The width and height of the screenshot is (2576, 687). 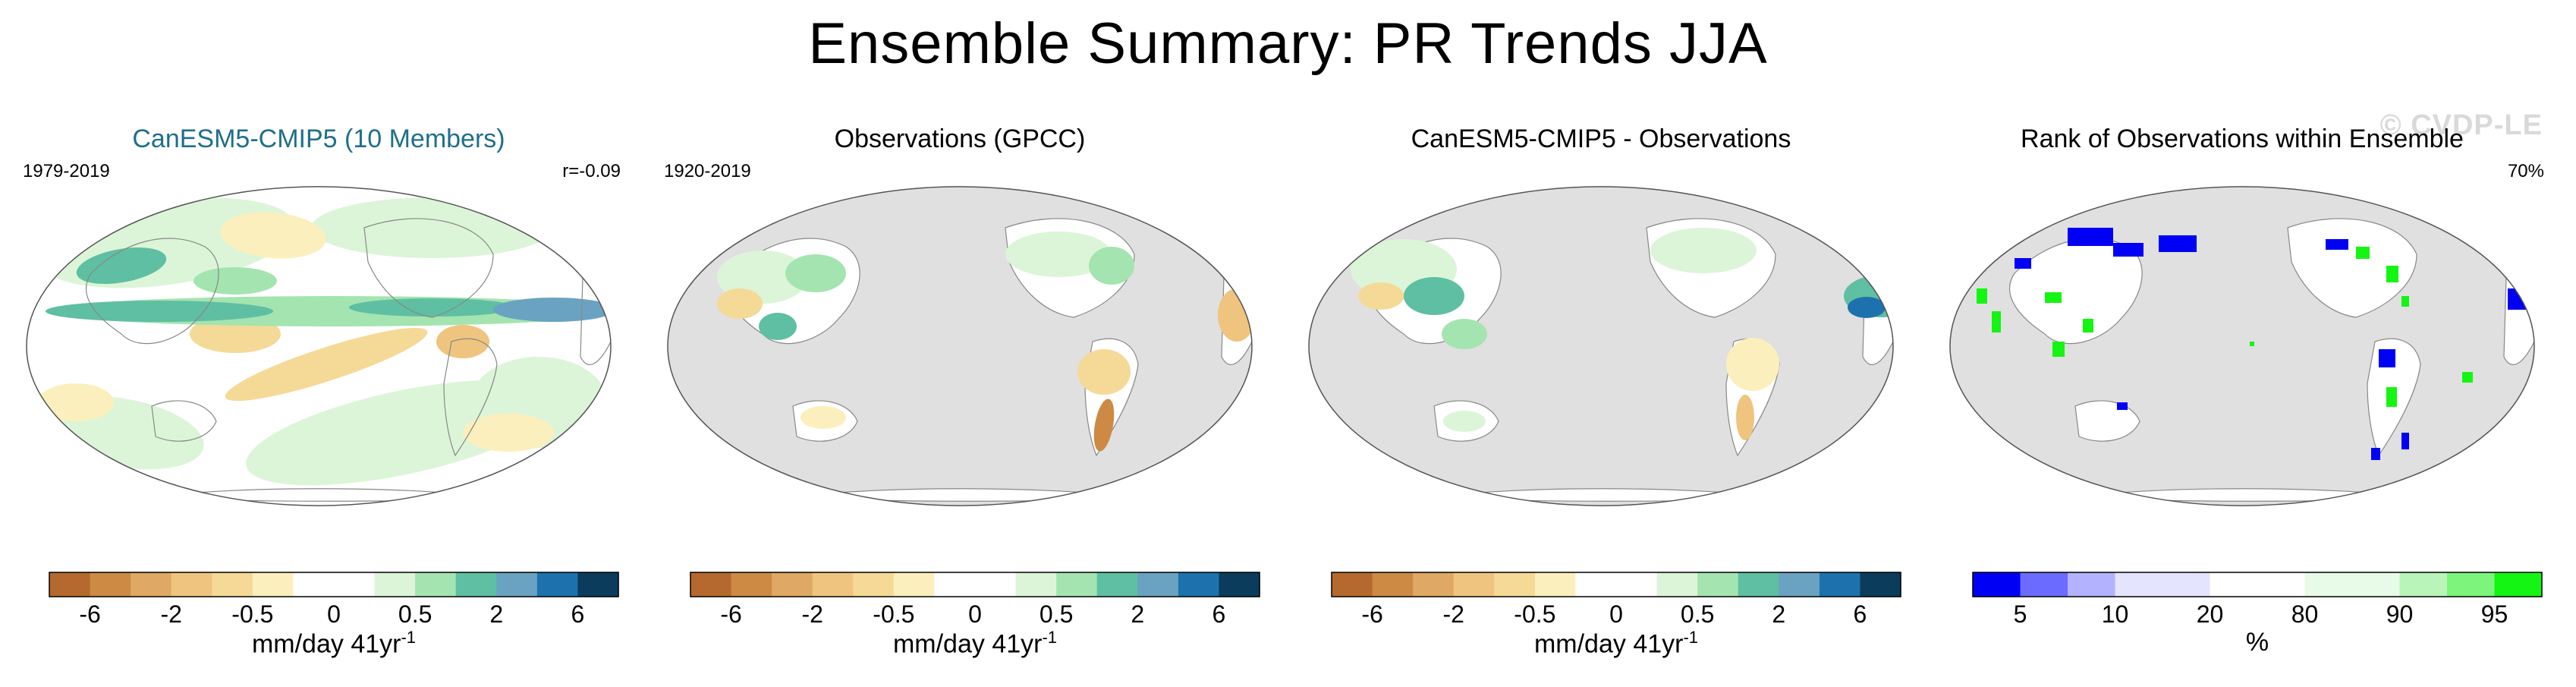 I want to click on landmass-east-asia, so click(x=152, y=291).